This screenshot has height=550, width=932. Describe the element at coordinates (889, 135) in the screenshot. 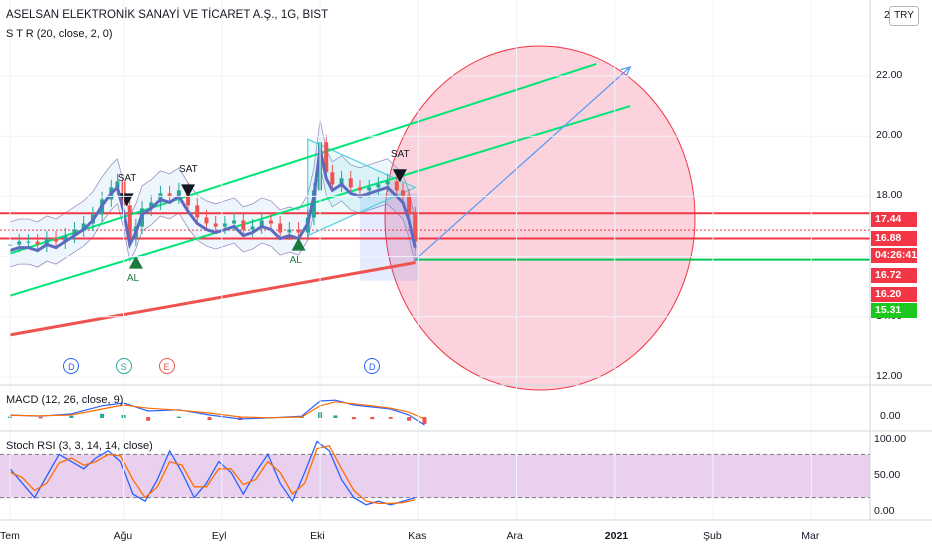

I see `price-tick-label: 20.00` at that location.